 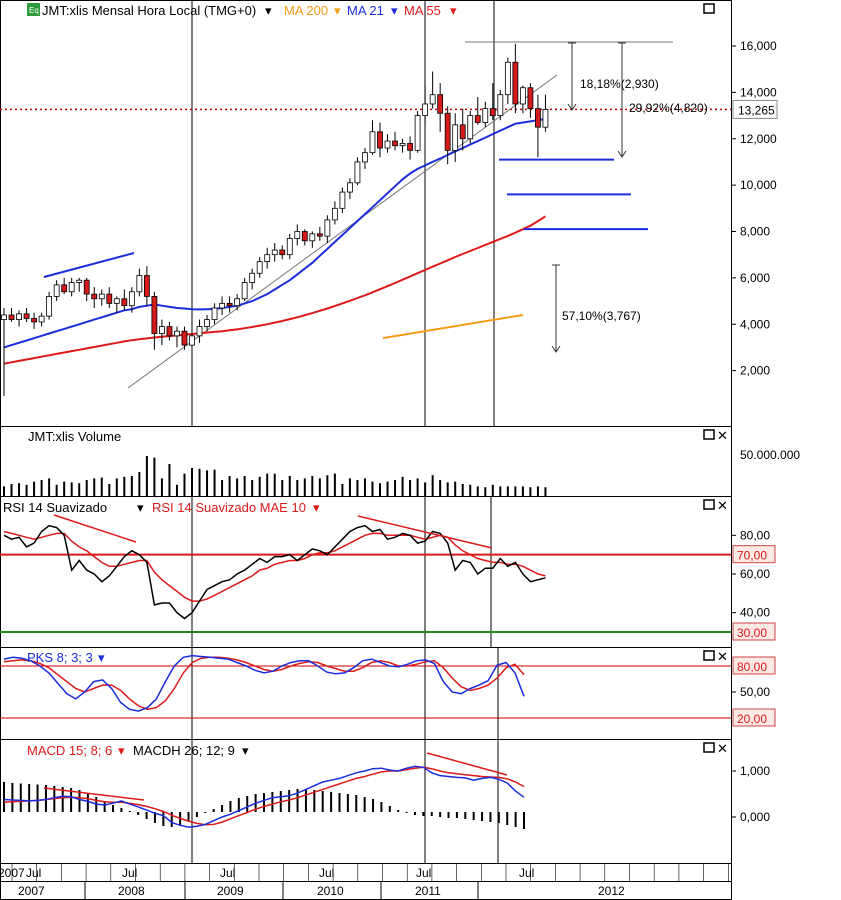 What do you see at coordinates (60, 657) in the screenshot?
I see `pks-label: PKS 8; 3; 3` at bounding box center [60, 657].